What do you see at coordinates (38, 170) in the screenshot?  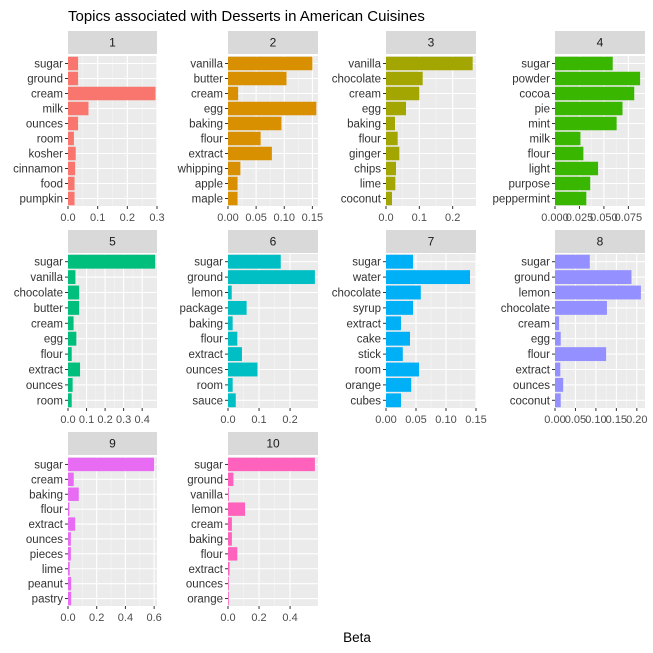 I see `category-label: cinnamon` at bounding box center [38, 170].